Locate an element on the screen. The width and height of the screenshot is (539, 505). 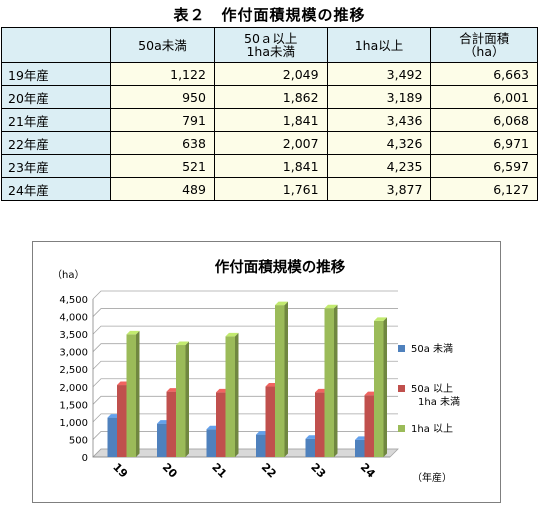
table-cell: 2,007 is located at coordinates (270, 143).